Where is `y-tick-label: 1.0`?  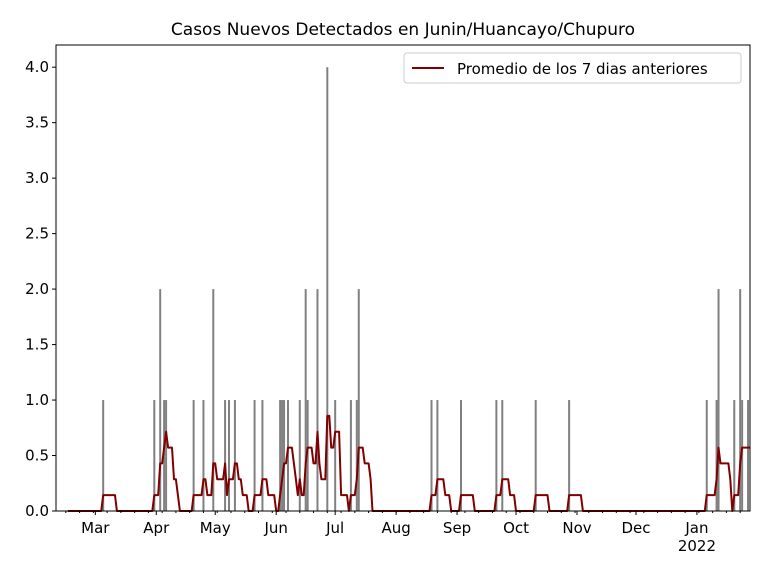
y-tick-label: 1.0 is located at coordinates (37, 400).